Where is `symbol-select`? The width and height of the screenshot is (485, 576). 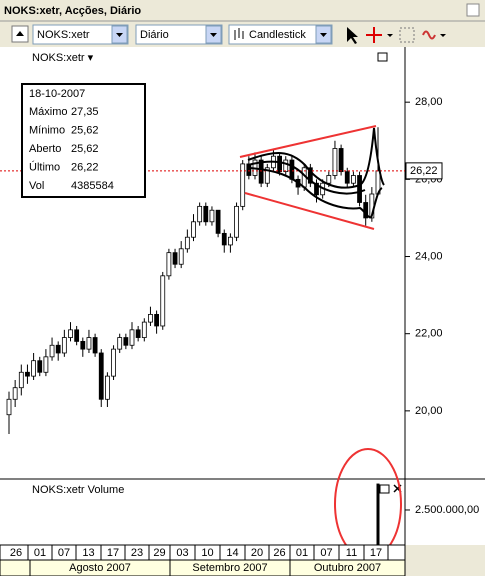
symbol-select is located at coordinates (80, 34).